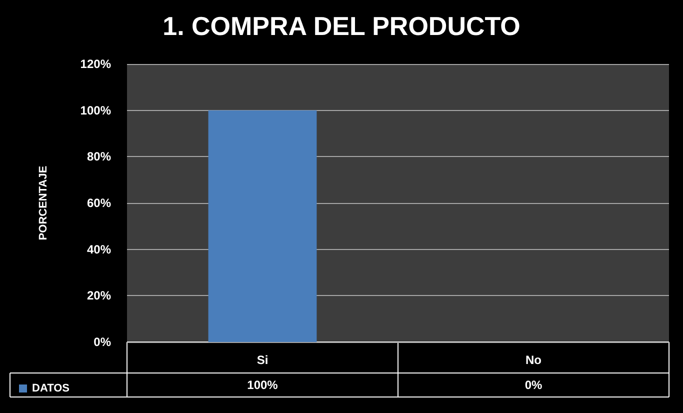  What do you see at coordinates (99, 157) in the screenshot?
I see `y-tick-label: 80%` at bounding box center [99, 157].